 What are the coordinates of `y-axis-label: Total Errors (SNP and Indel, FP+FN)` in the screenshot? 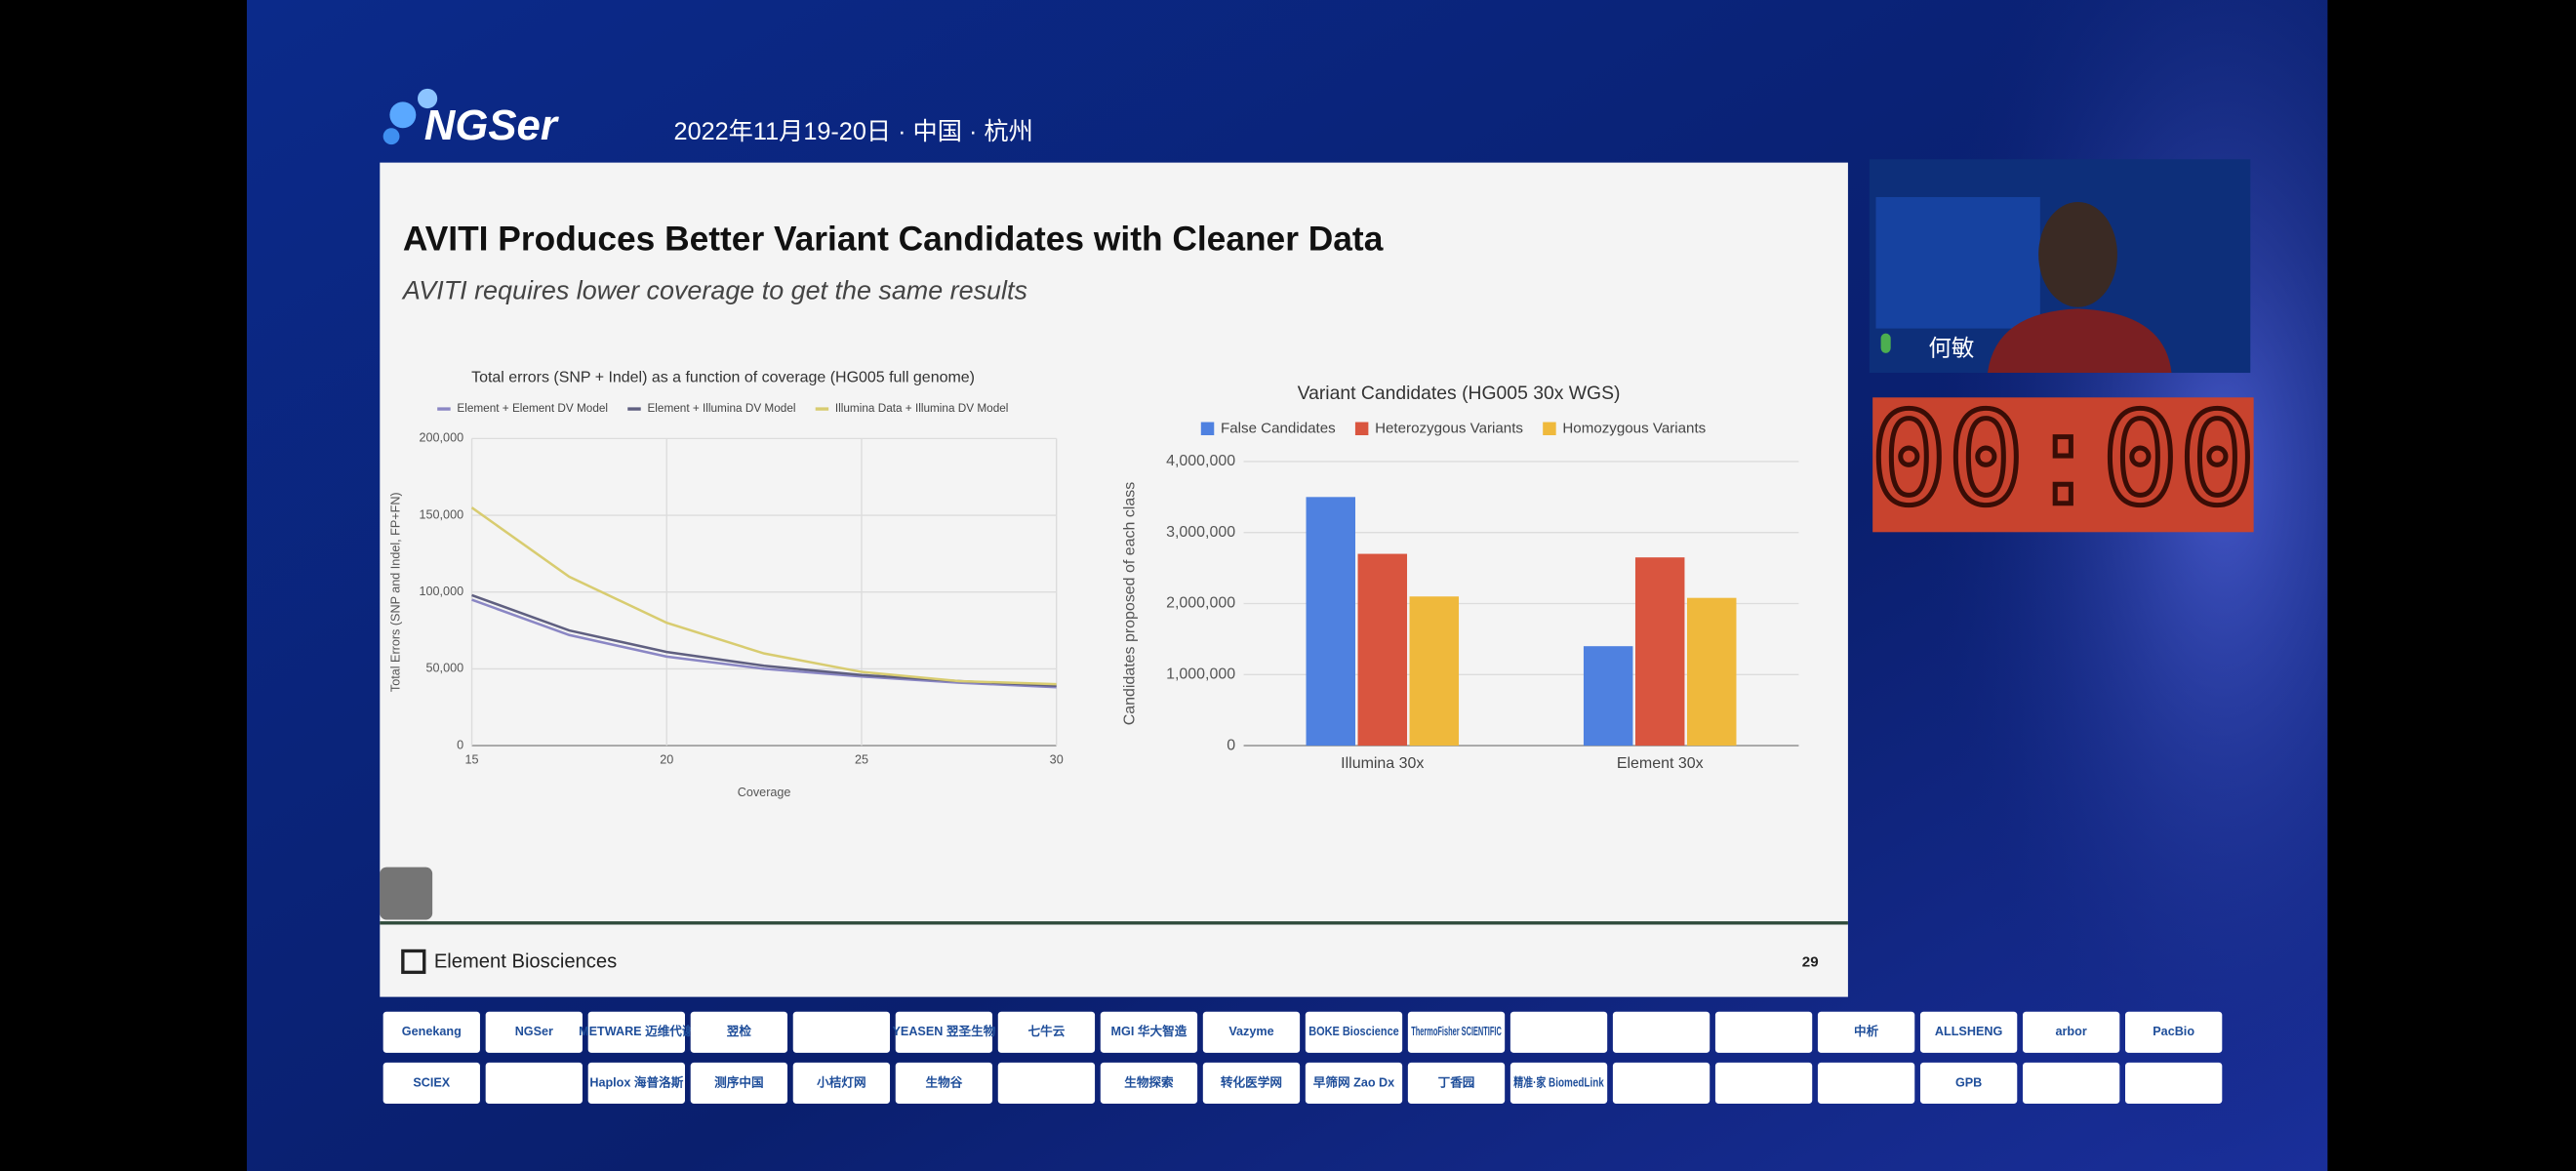 It's located at (395, 592).